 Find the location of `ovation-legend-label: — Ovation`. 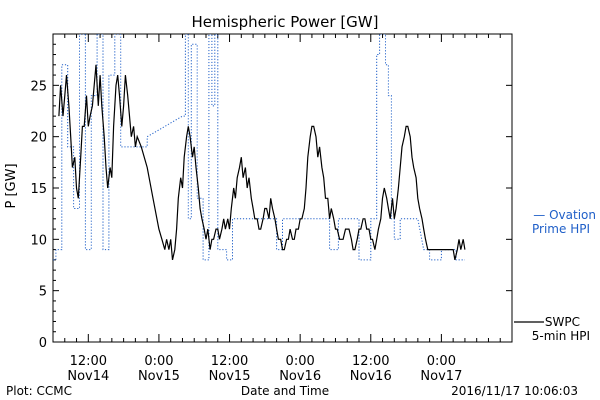

ovation-legend-label: — Ovation is located at coordinates (564, 215).